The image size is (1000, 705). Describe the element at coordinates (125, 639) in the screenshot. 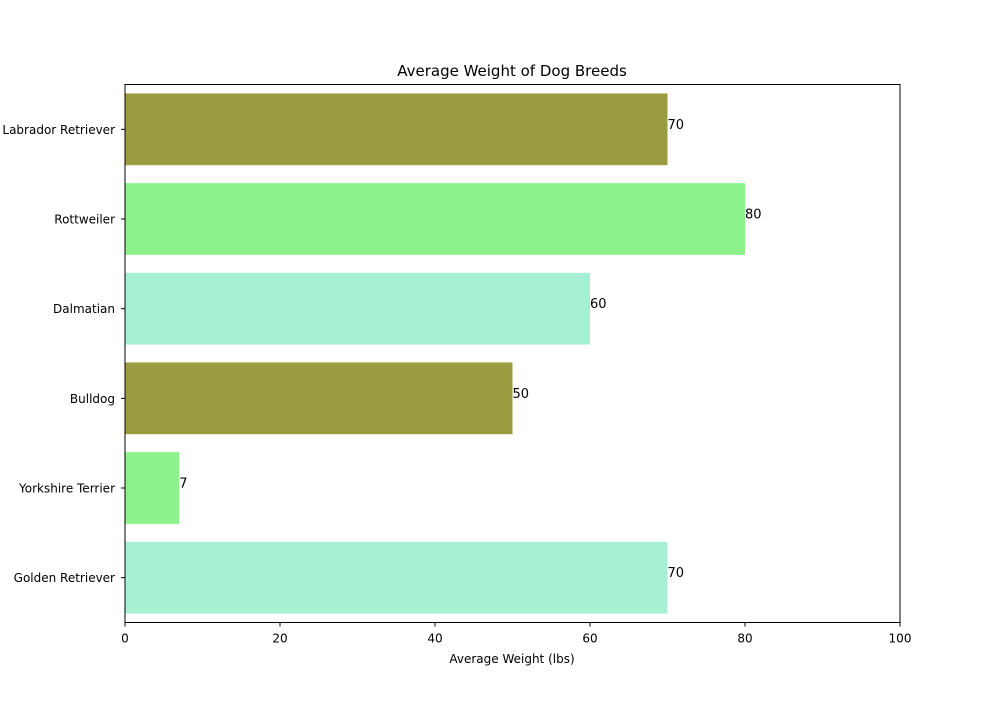

I see `x-tick-label: 0` at that location.